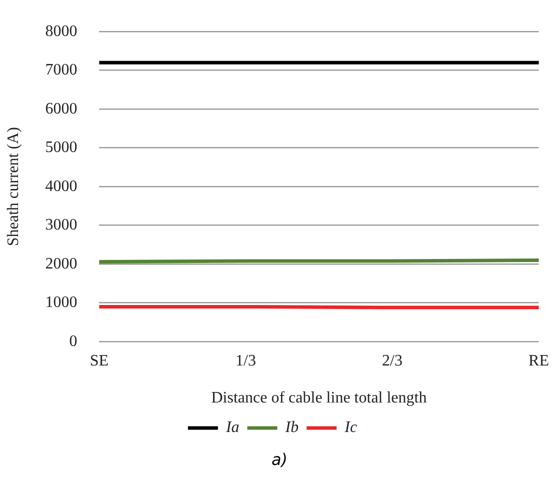 The image size is (559, 482). What do you see at coordinates (351, 427) in the screenshot?
I see `legend-label: Ic` at bounding box center [351, 427].